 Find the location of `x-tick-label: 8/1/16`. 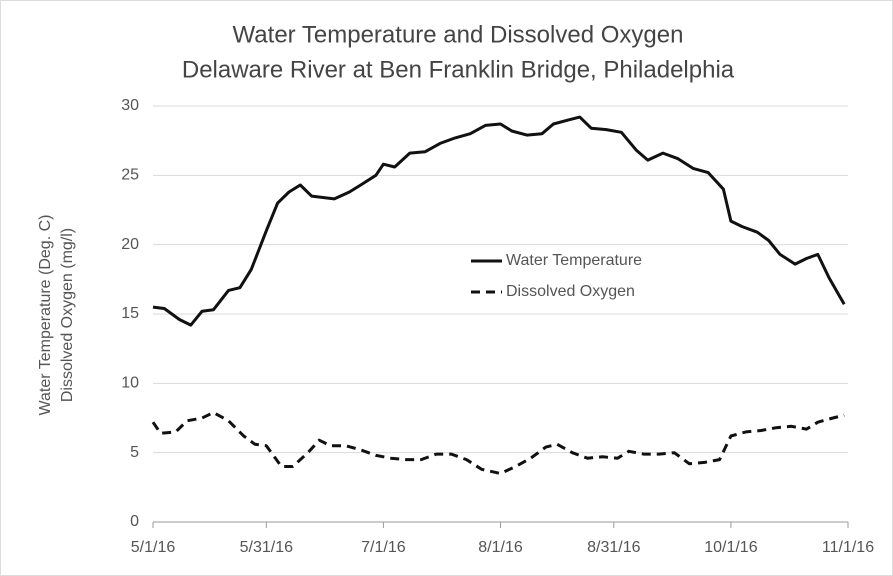

x-tick-label: 8/1/16 is located at coordinates (500, 547).